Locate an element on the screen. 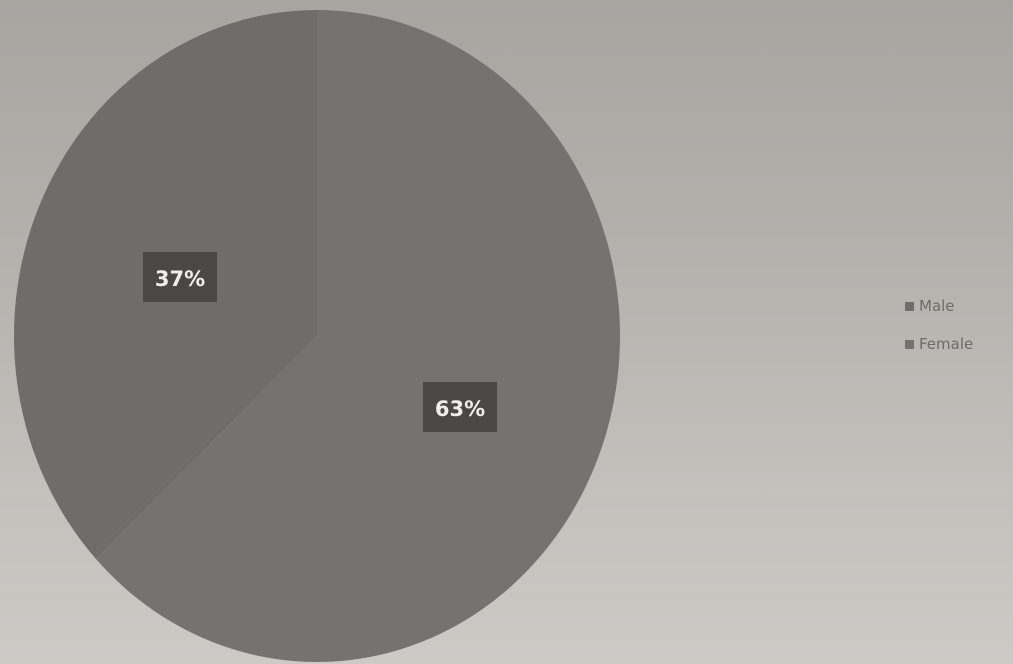  legend-label-female: Female is located at coordinates (946, 344).